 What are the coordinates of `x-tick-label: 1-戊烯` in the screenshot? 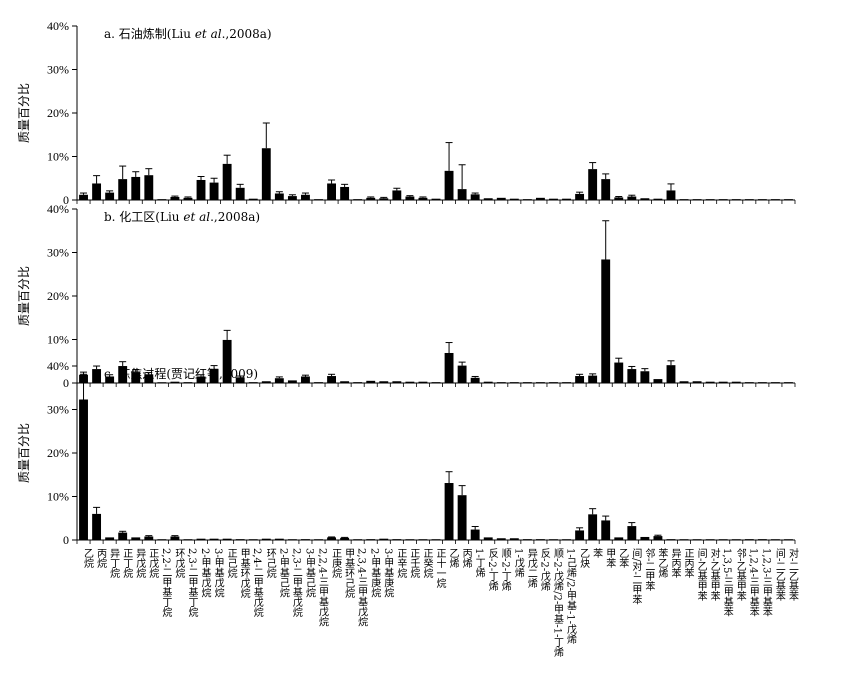 It's located at (518, 563).